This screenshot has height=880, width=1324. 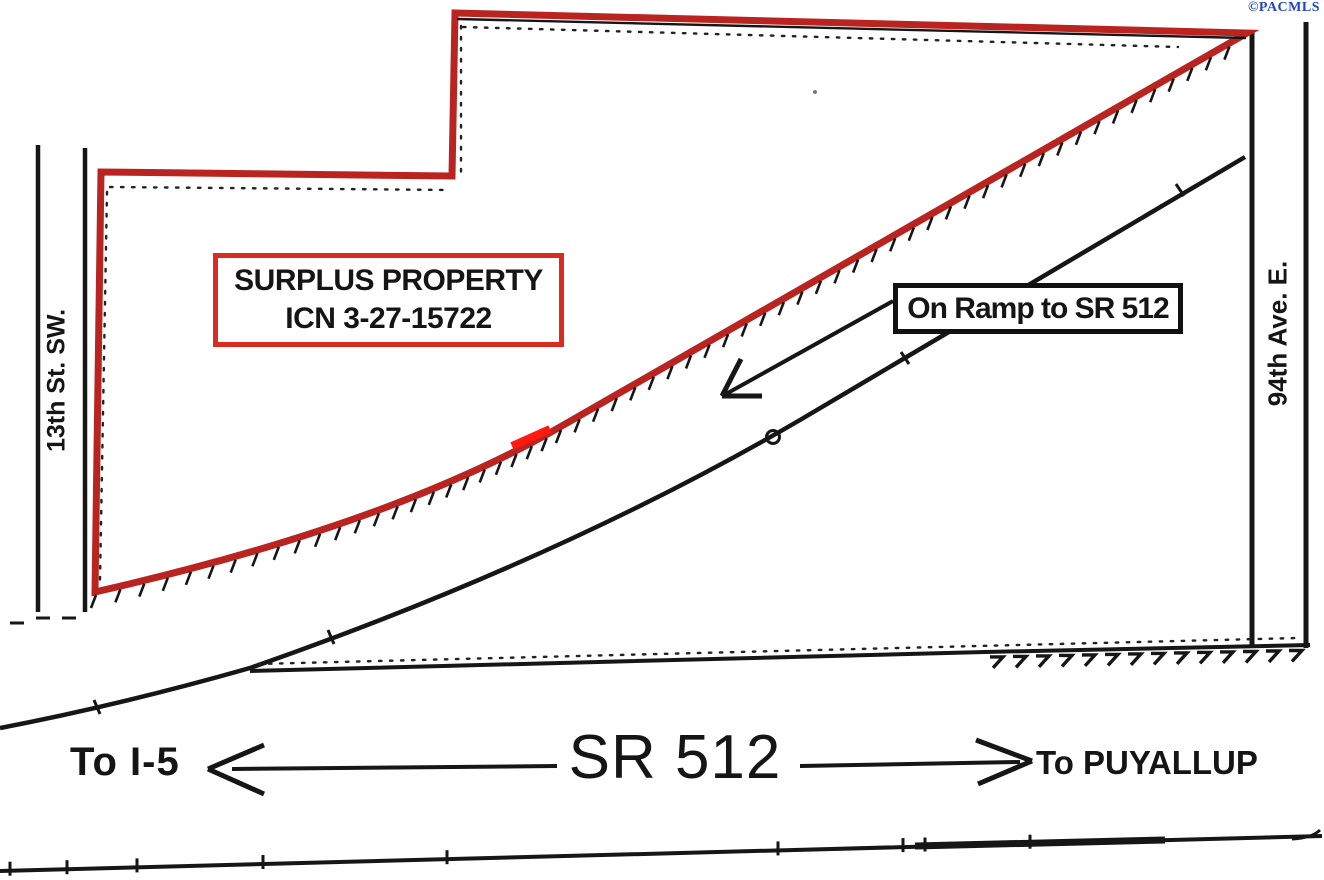 What do you see at coordinates (1283, 7) in the screenshot?
I see `pacmls-watermark: ©PACMLS` at bounding box center [1283, 7].